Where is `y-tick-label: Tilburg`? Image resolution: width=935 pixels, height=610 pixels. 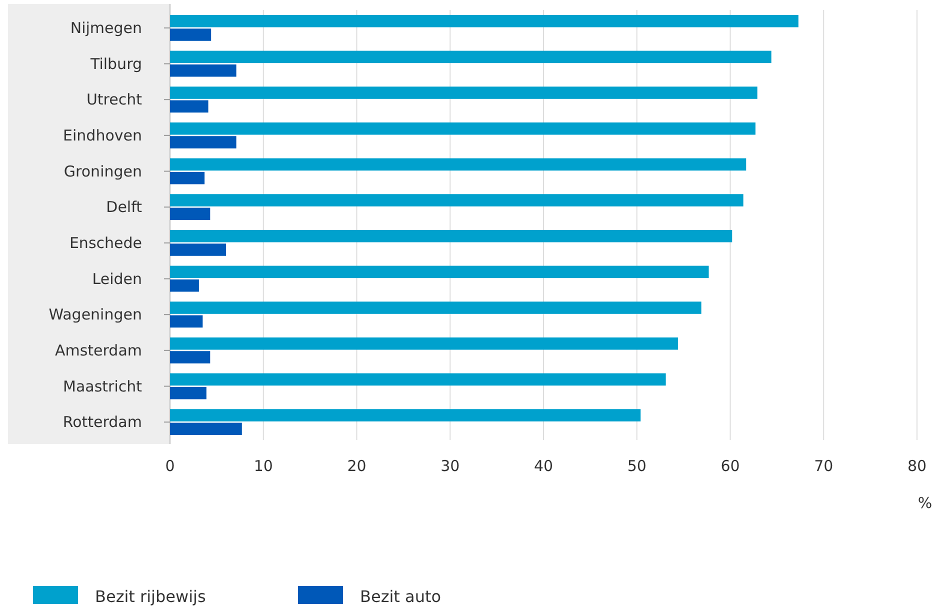 y-tick-label: Tilburg is located at coordinates (116, 63).